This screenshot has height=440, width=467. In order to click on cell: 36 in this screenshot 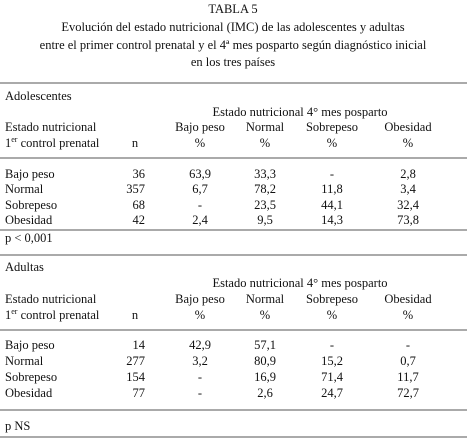, I will do `click(139, 174)`.